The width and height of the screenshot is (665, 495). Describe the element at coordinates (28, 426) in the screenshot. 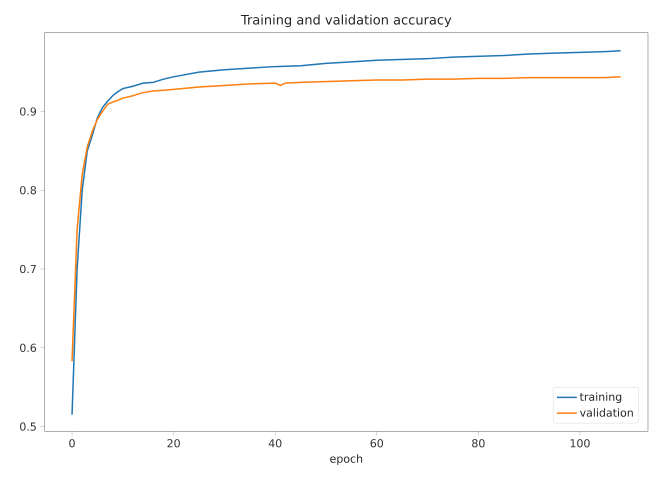

I see `y-tick-label: 0.5` at that location.